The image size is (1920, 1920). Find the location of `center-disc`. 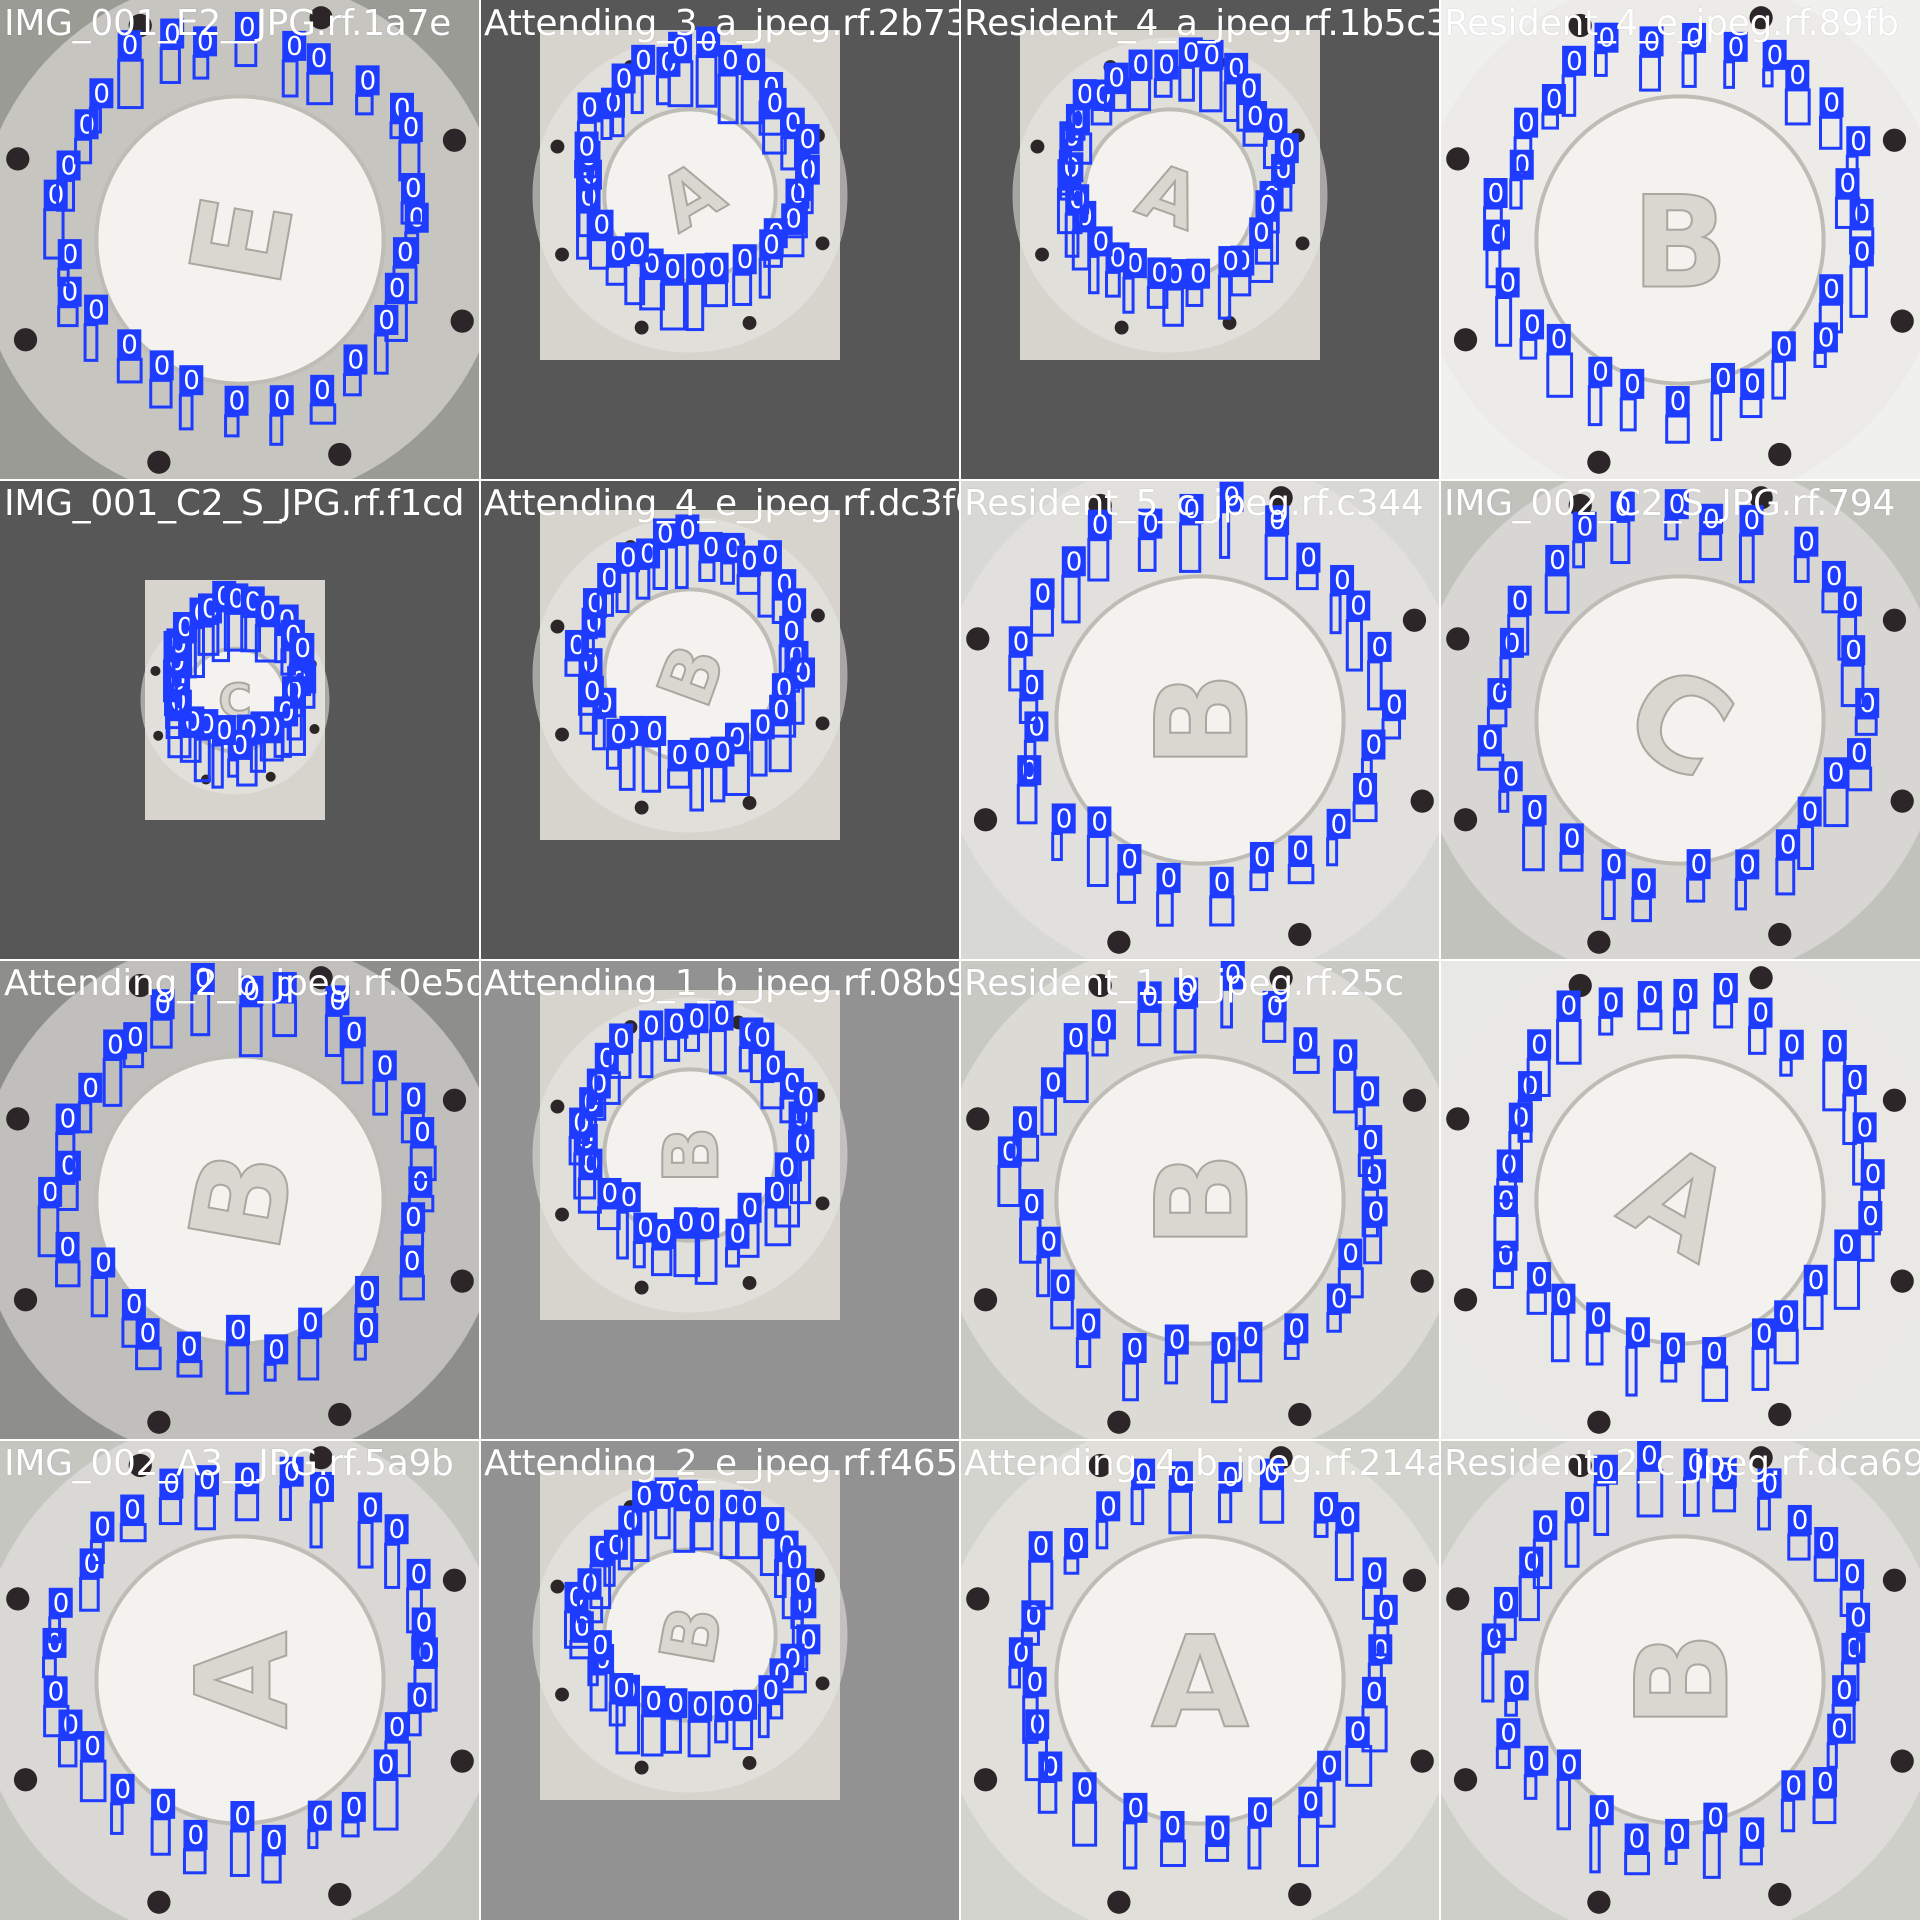

center-disc is located at coordinates (1200, 1200).